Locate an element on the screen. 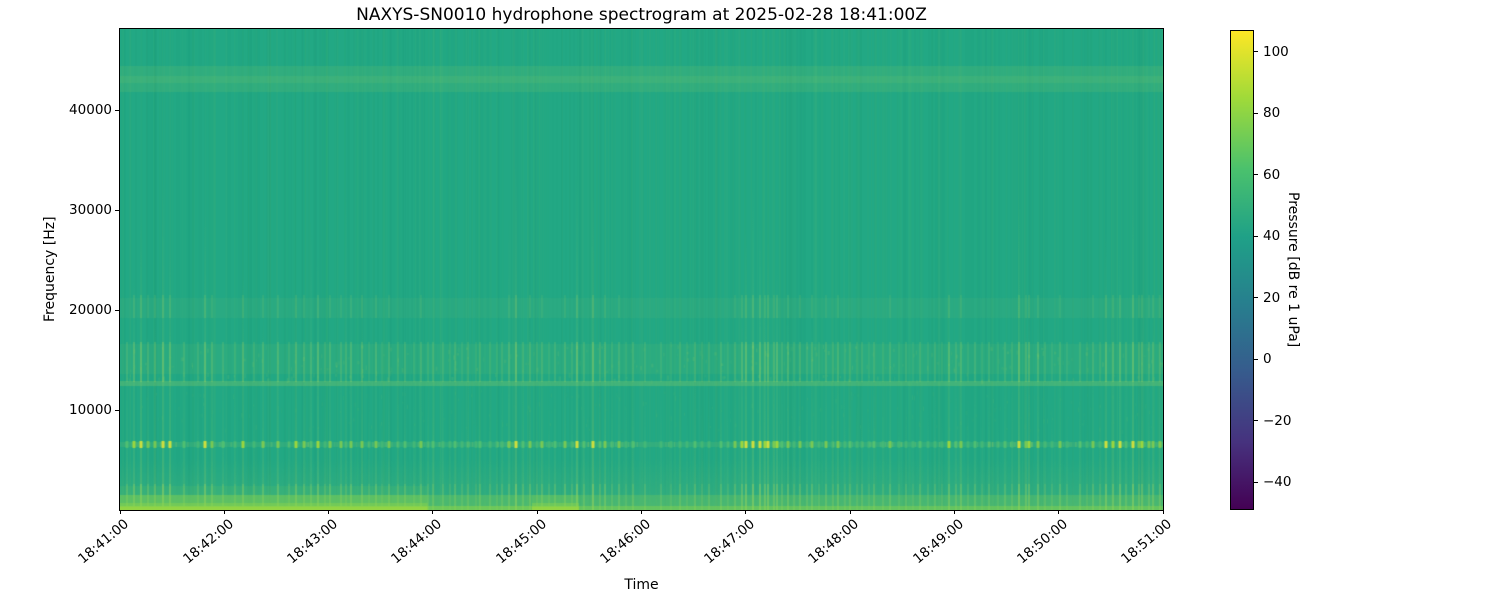 Image resolution: width=1500 pixels, height=600 pixels. y-tick-label: 10000 is located at coordinates (90, 410).